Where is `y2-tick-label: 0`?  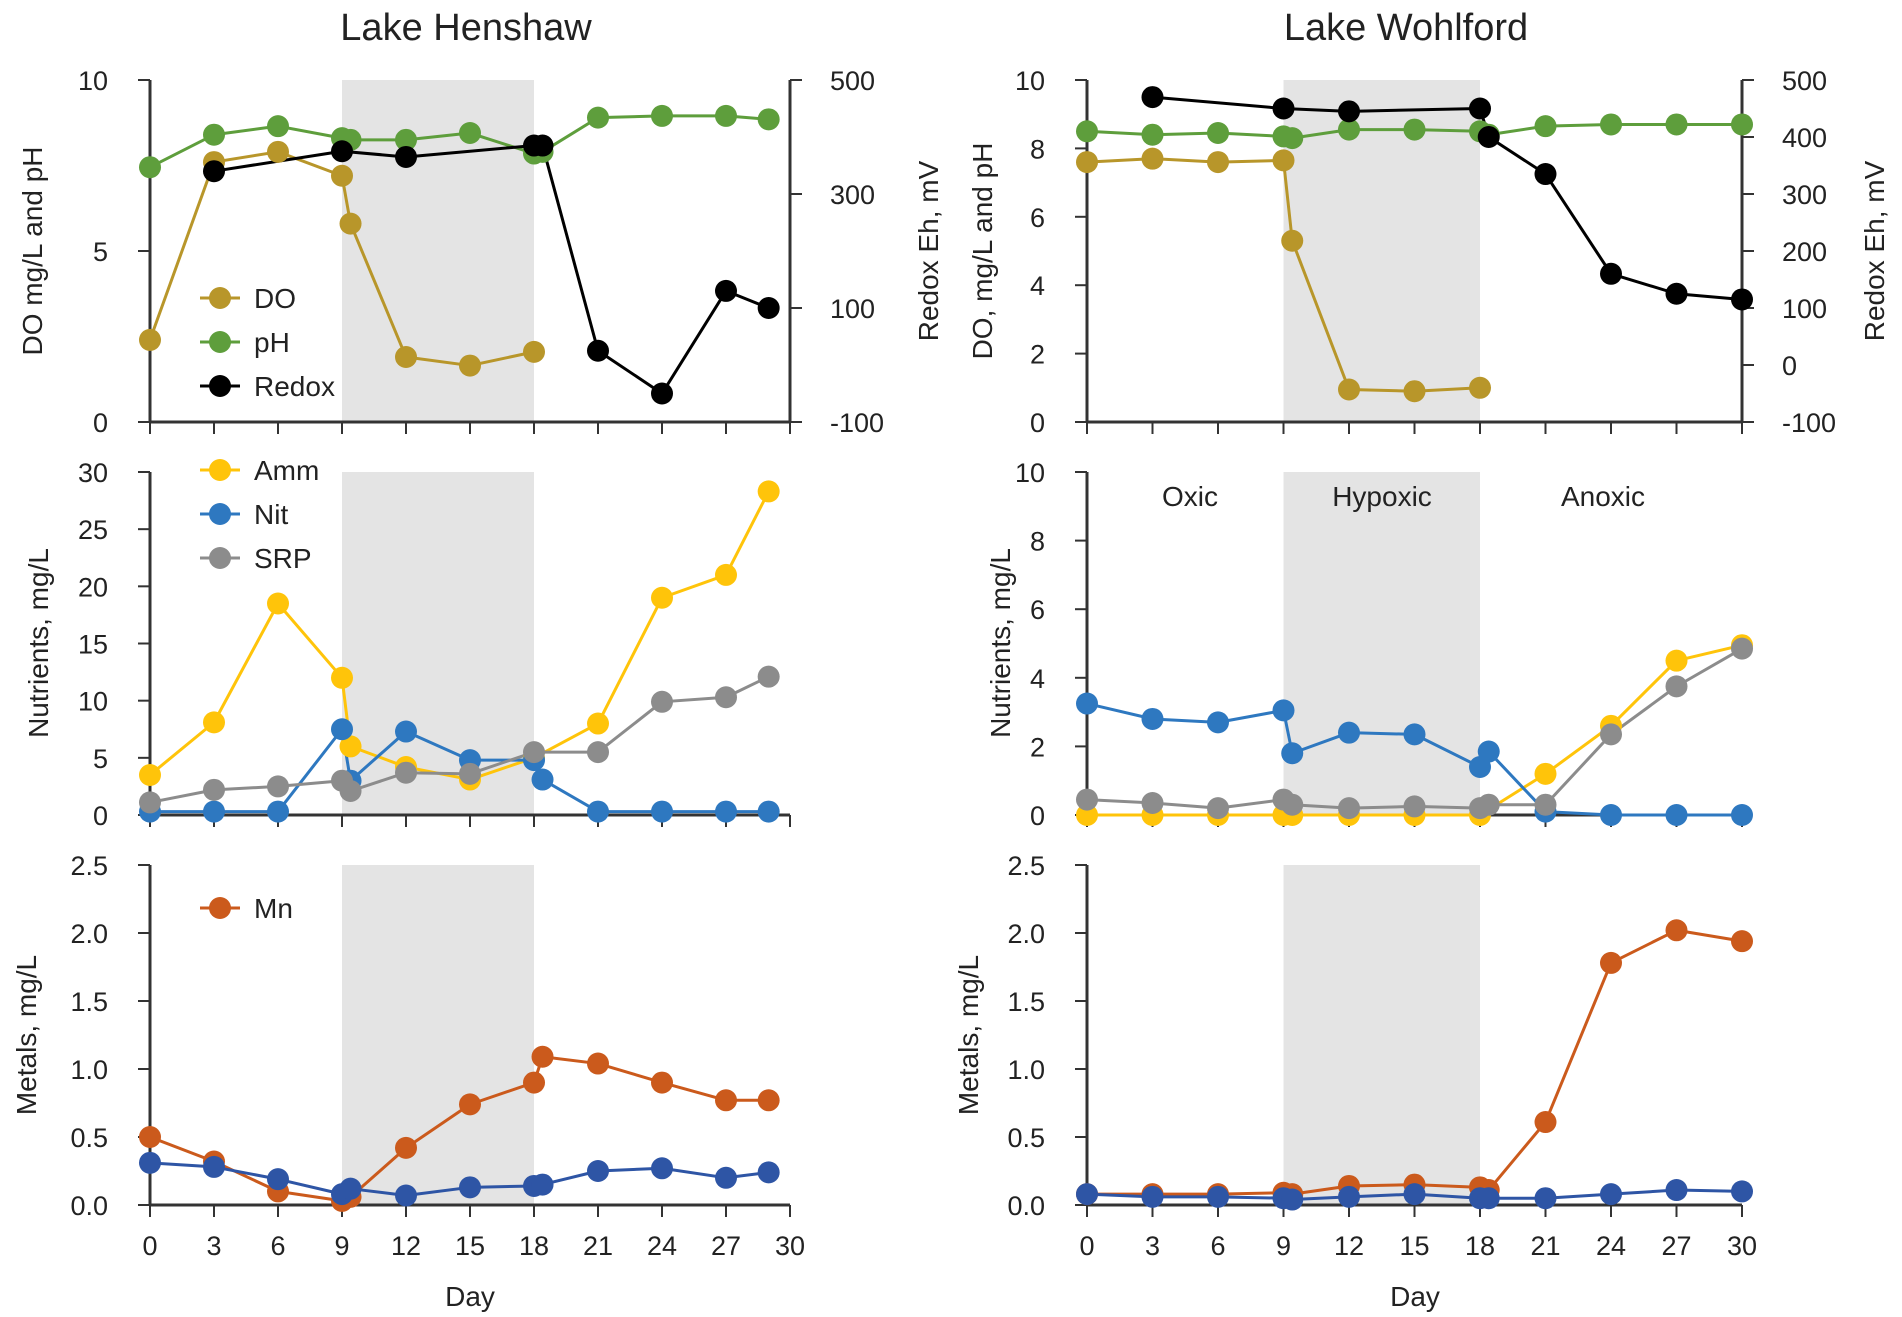
y2-tick-label: 0 is located at coordinates (1789, 366).